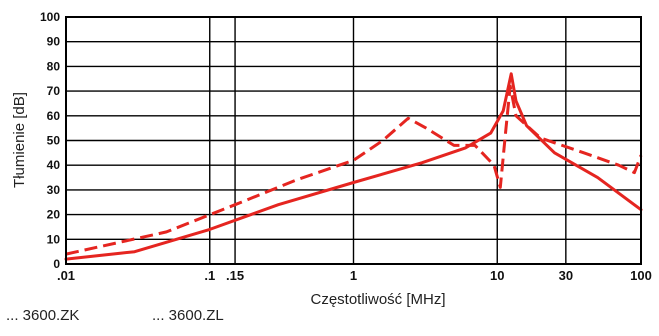 This screenshot has height=336, width=659. Describe the element at coordinates (377, 299) in the screenshot. I see `x-axis-label: Częstotliwość [MHz]` at that location.